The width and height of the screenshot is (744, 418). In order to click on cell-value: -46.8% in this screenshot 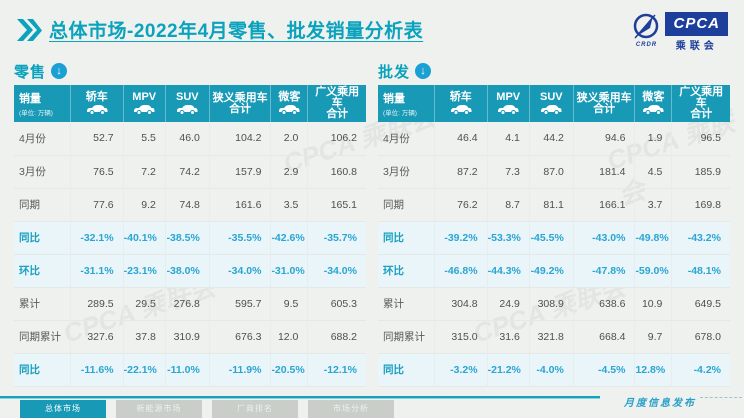, I will do `click(461, 270)`.